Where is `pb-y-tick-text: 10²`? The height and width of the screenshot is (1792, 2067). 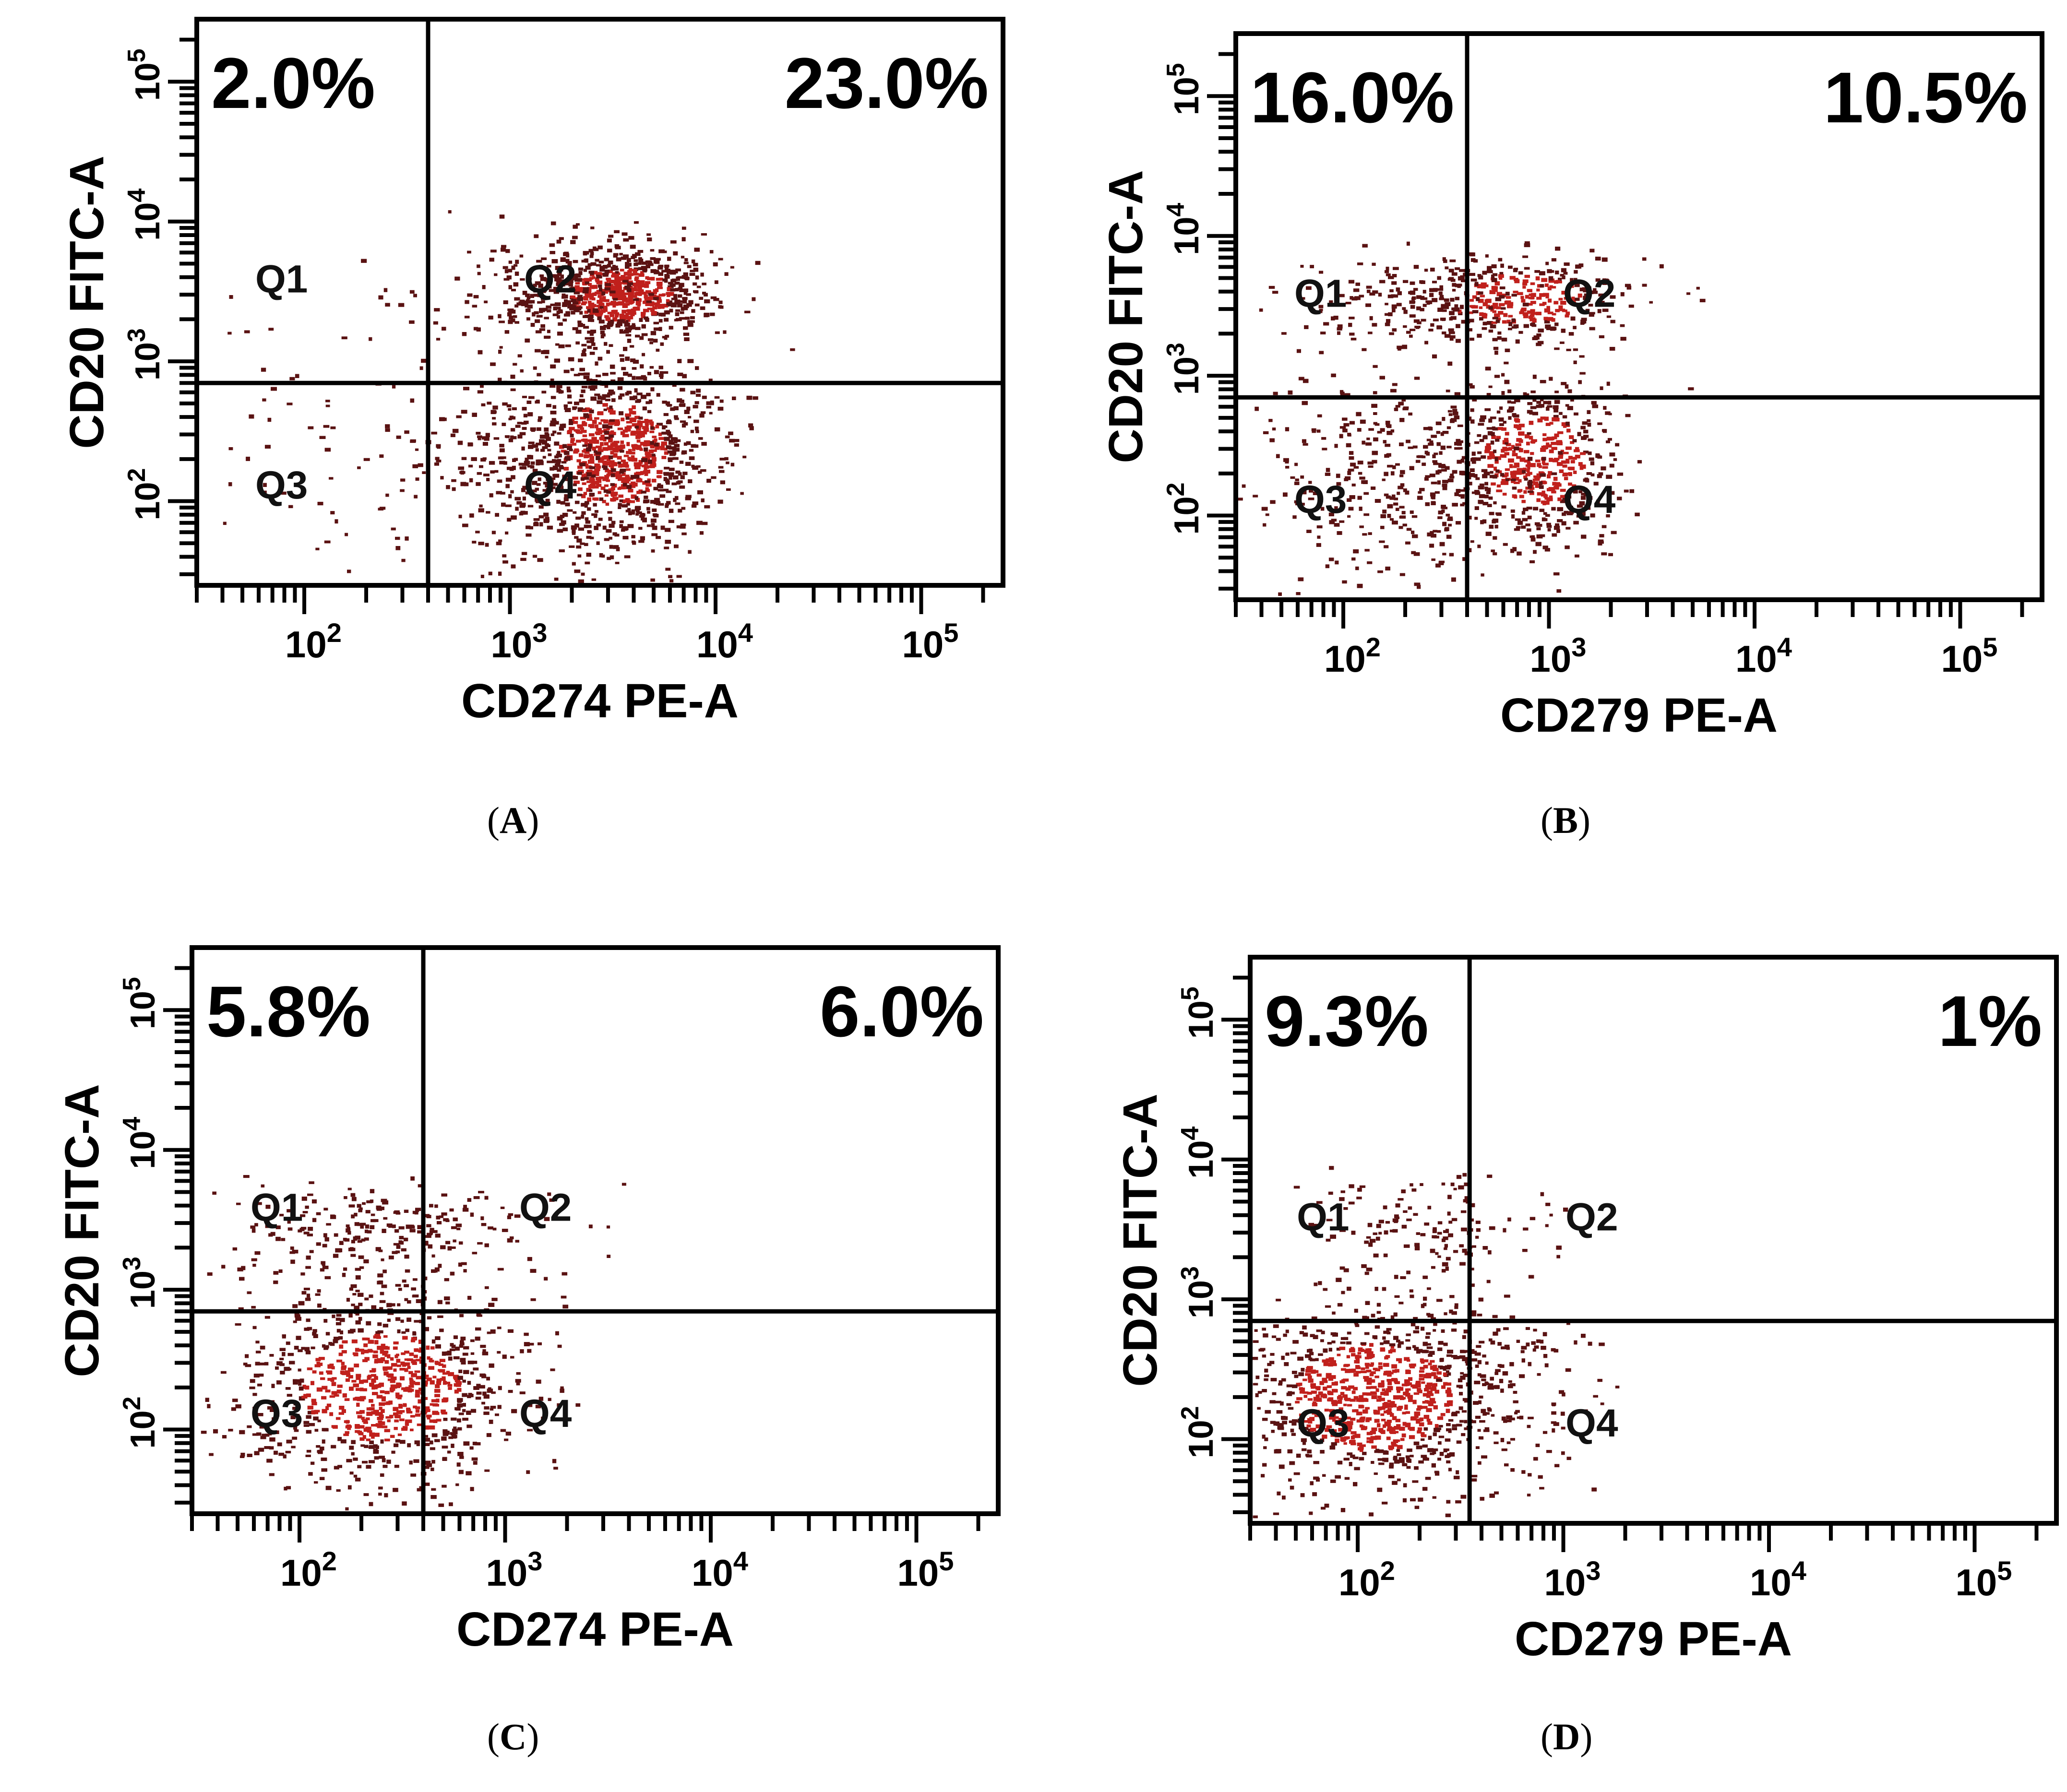 pb-y-tick-text: 10² is located at coordinates (1184, 509).